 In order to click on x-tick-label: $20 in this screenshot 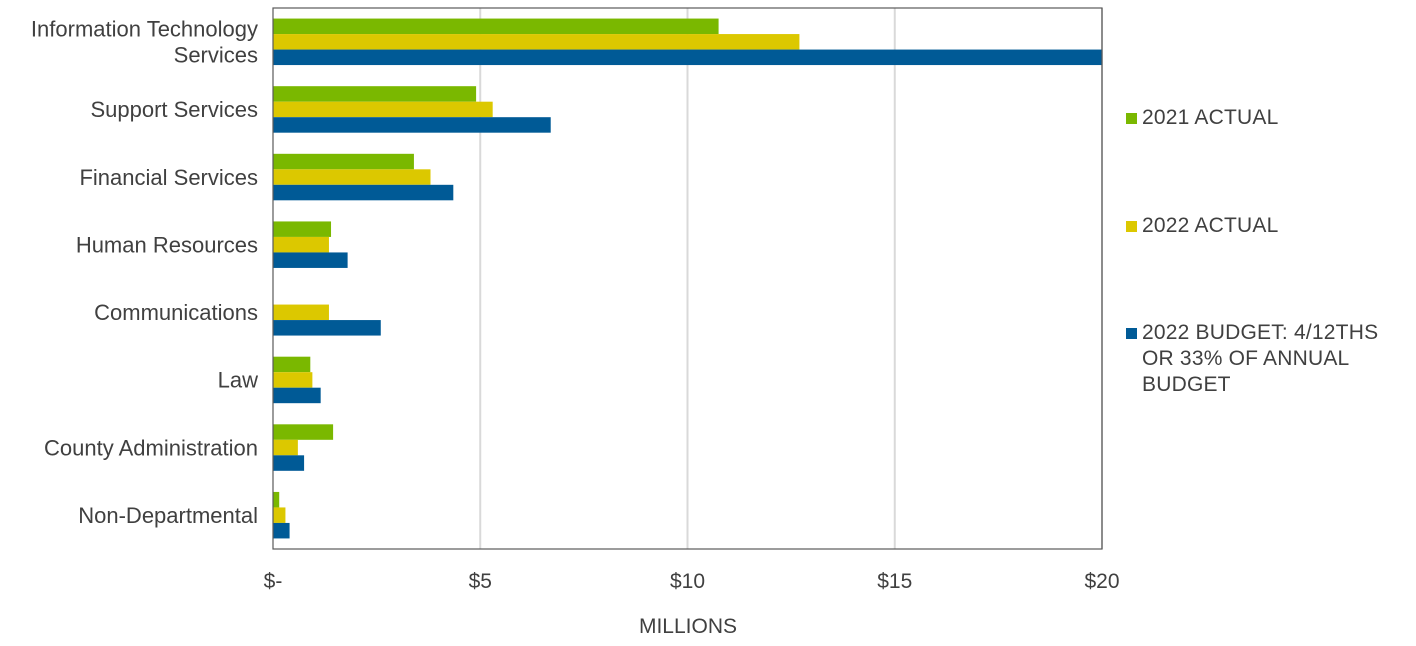, I will do `click(1101, 581)`.